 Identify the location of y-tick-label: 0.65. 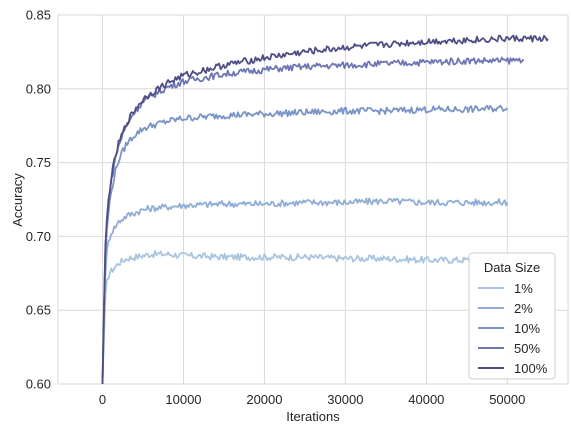
(38, 310).